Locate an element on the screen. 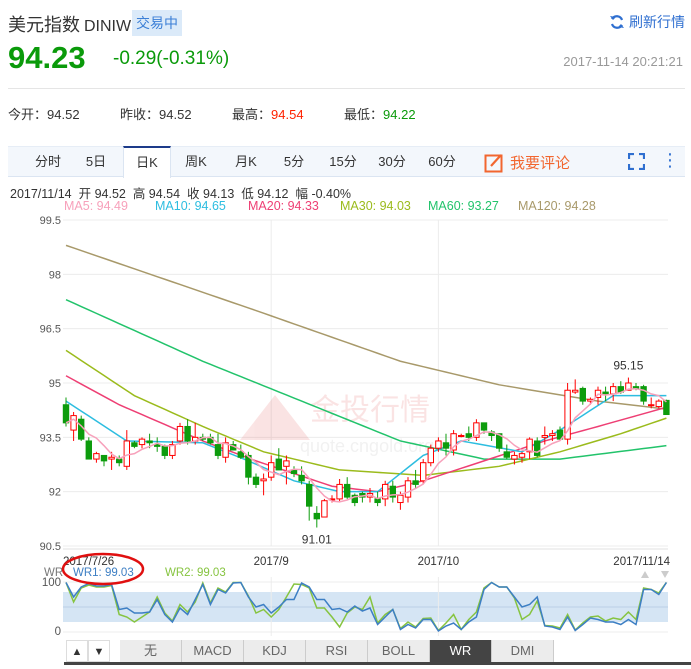 The image size is (691, 669). y-tick-label: 95 is located at coordinates (55, 384).